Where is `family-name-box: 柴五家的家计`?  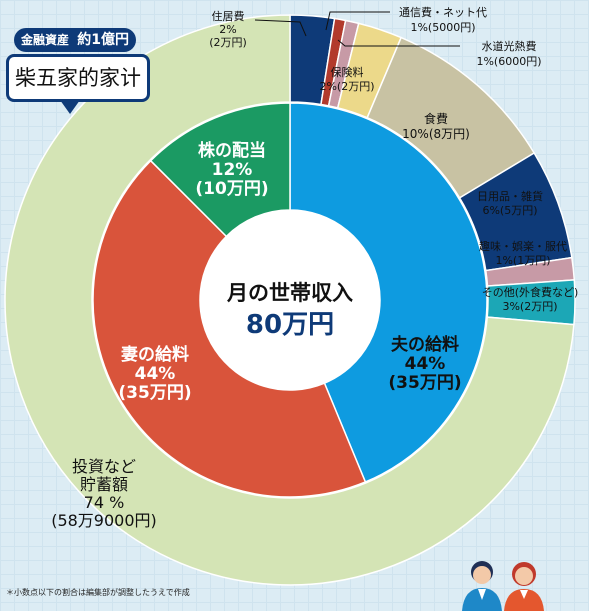 family-name-box: 柴五家的家计 is located at coordinates (78, 78).